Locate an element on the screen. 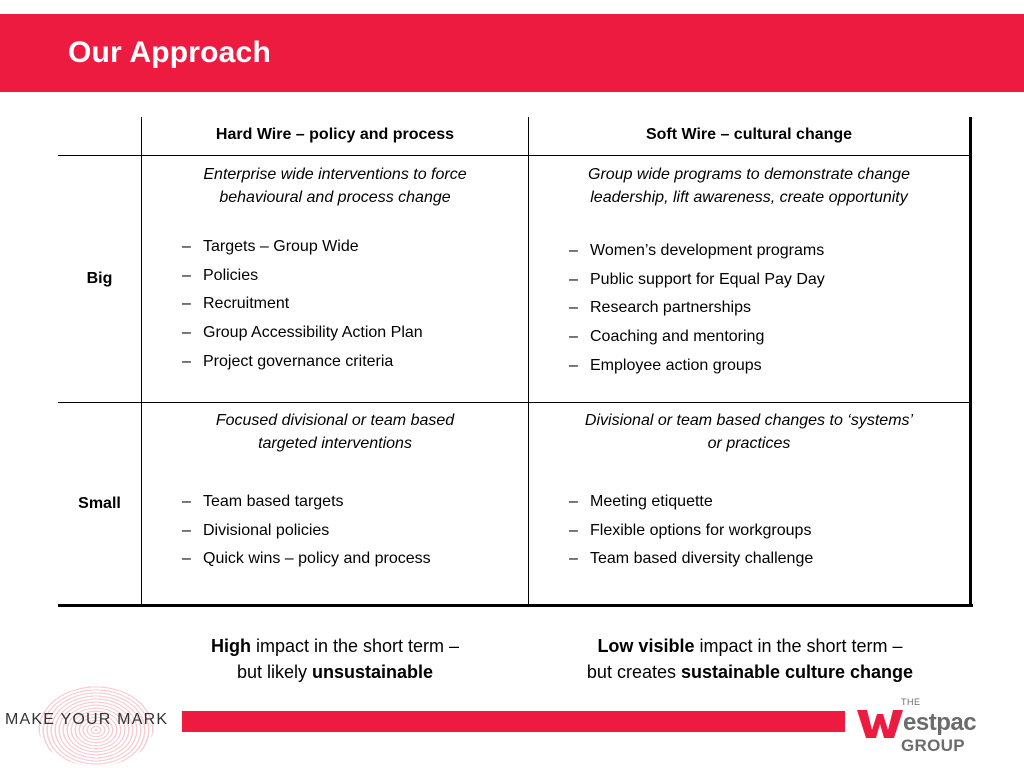 This screenshot has height=768, width=1024. logo-name: estpac is located at coordinates (940, 722).